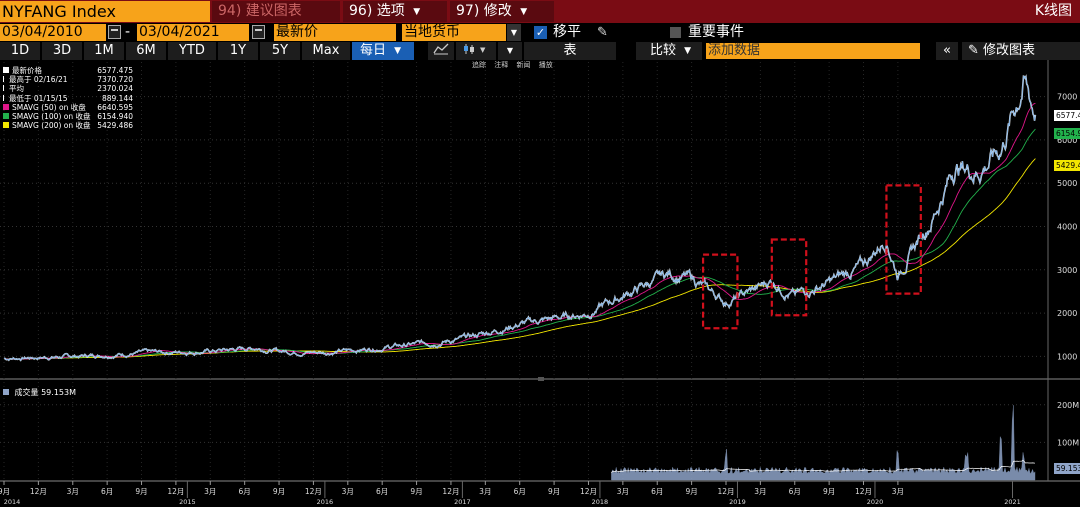  I want to click on legend-value: 6640.595, so click(115, 107).